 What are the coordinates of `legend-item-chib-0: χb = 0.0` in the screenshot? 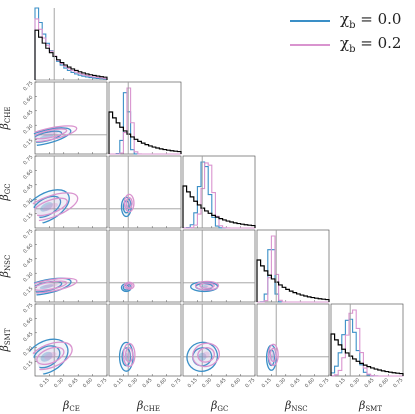 It's located at (349, 21).